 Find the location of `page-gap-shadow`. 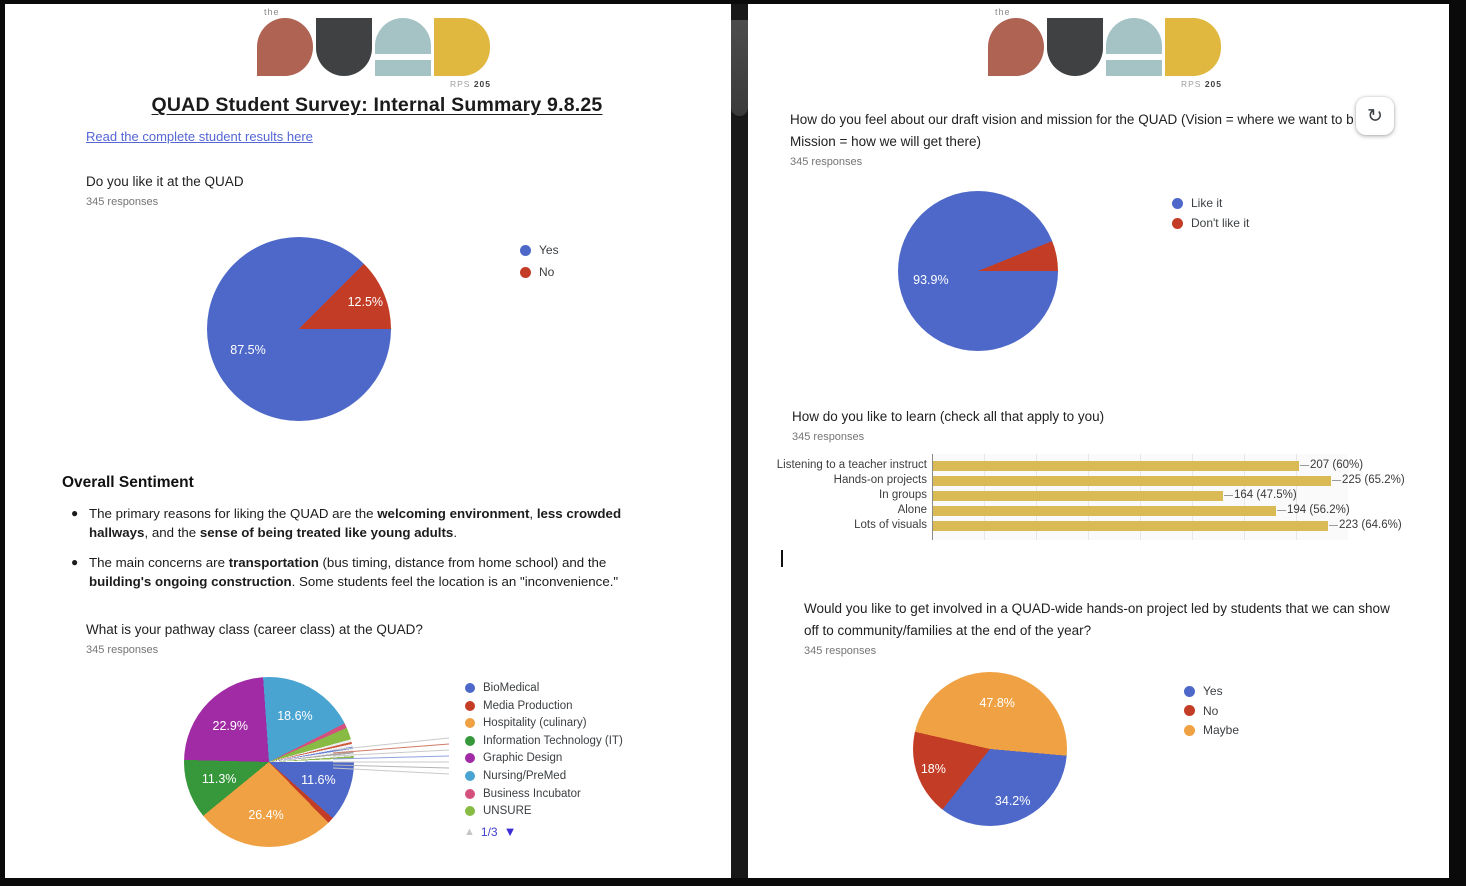

page-gap-shadow is located at coordinates (739, 68).